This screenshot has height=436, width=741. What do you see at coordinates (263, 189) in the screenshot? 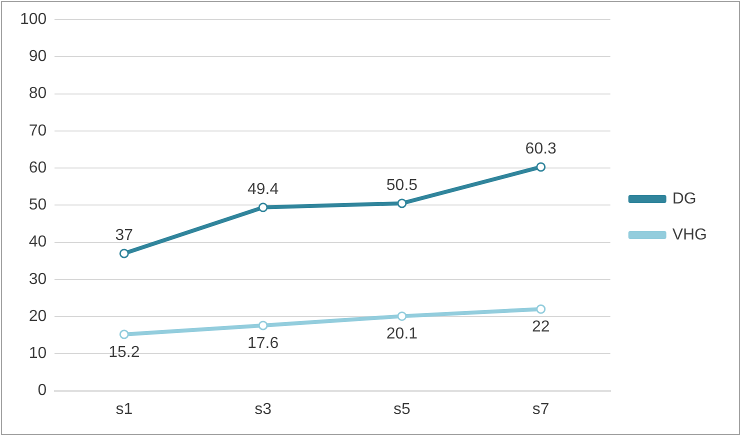
I see `data-label: 49.4` at bounding box center [263, 189].